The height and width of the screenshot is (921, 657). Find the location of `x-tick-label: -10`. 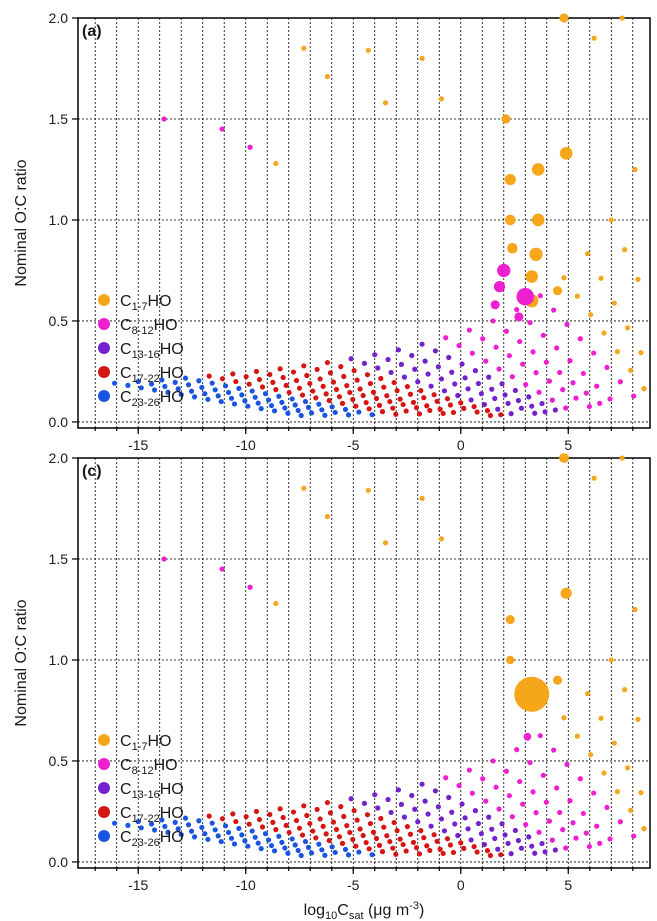

x-tick-label: -10 is located at coordinates (246, 885).